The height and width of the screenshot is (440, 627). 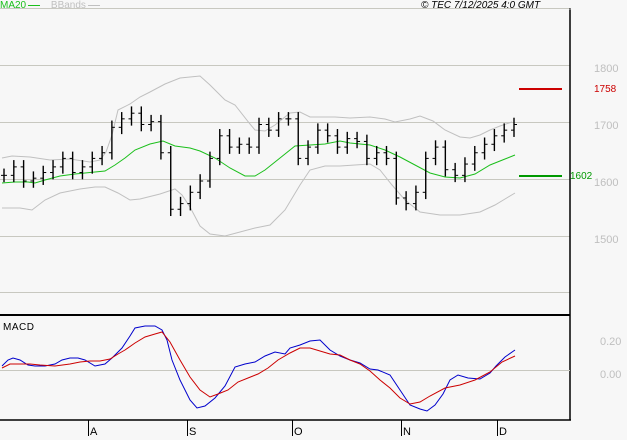 What do you see at coordinates (19, 327) in the screenshot?
I see `macd-title: MACD` at bounding box center [19, 327].